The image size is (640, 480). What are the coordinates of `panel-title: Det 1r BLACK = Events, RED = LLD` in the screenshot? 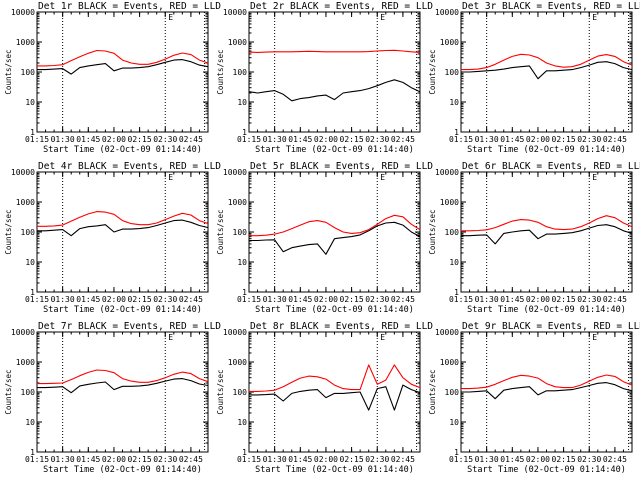 It's located at (129, 6).